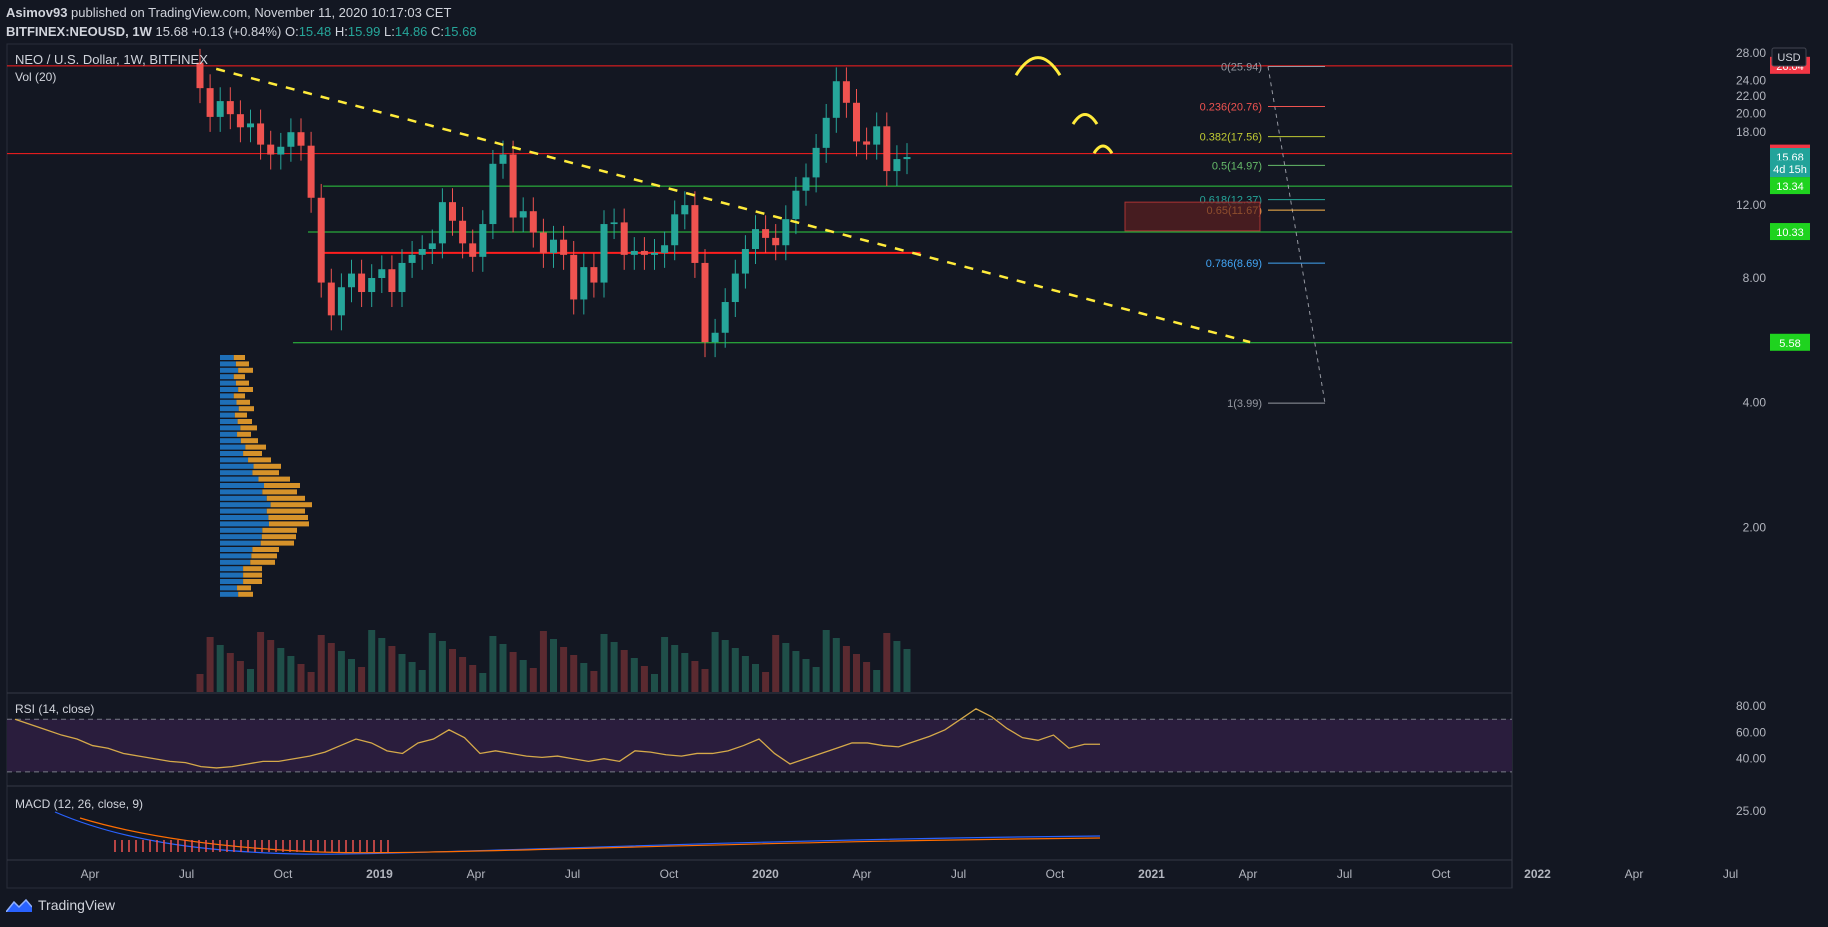 The image size is (1828, 927). I want to click on price-tag-label: 4d 15h, so click(1790, 170).